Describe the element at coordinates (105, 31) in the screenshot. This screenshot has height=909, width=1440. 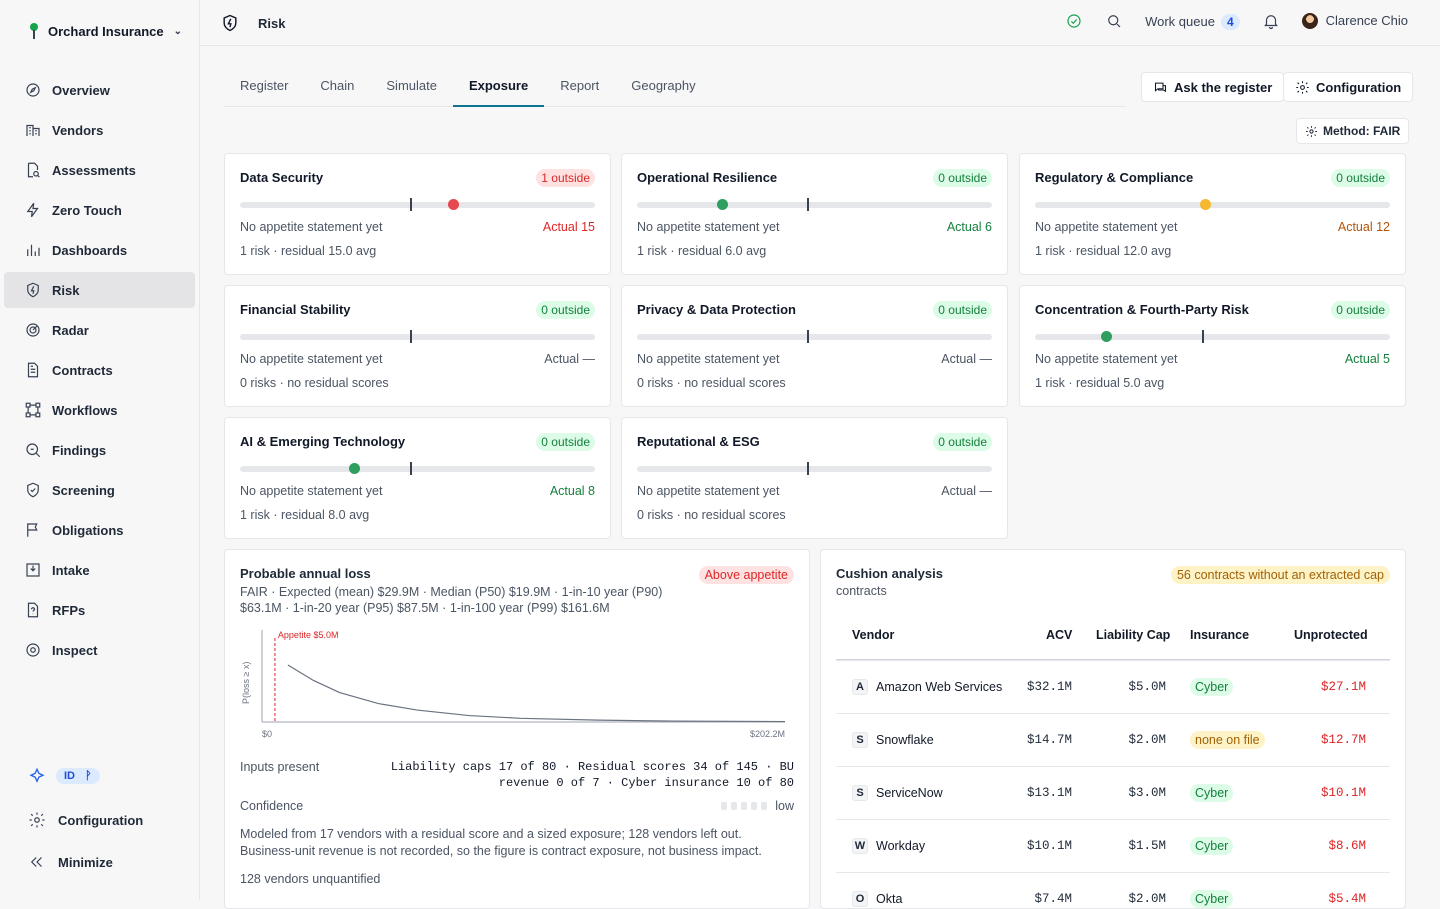
I see `org-switcher: Orchard Insurance ⌄` at that location.